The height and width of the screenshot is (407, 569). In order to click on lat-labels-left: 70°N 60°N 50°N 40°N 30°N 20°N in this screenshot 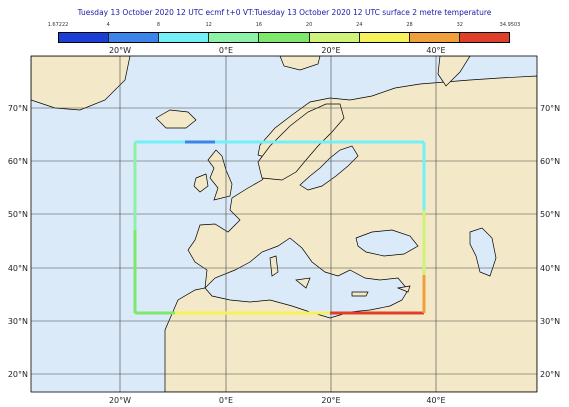, I will do `click(18, 241)`.